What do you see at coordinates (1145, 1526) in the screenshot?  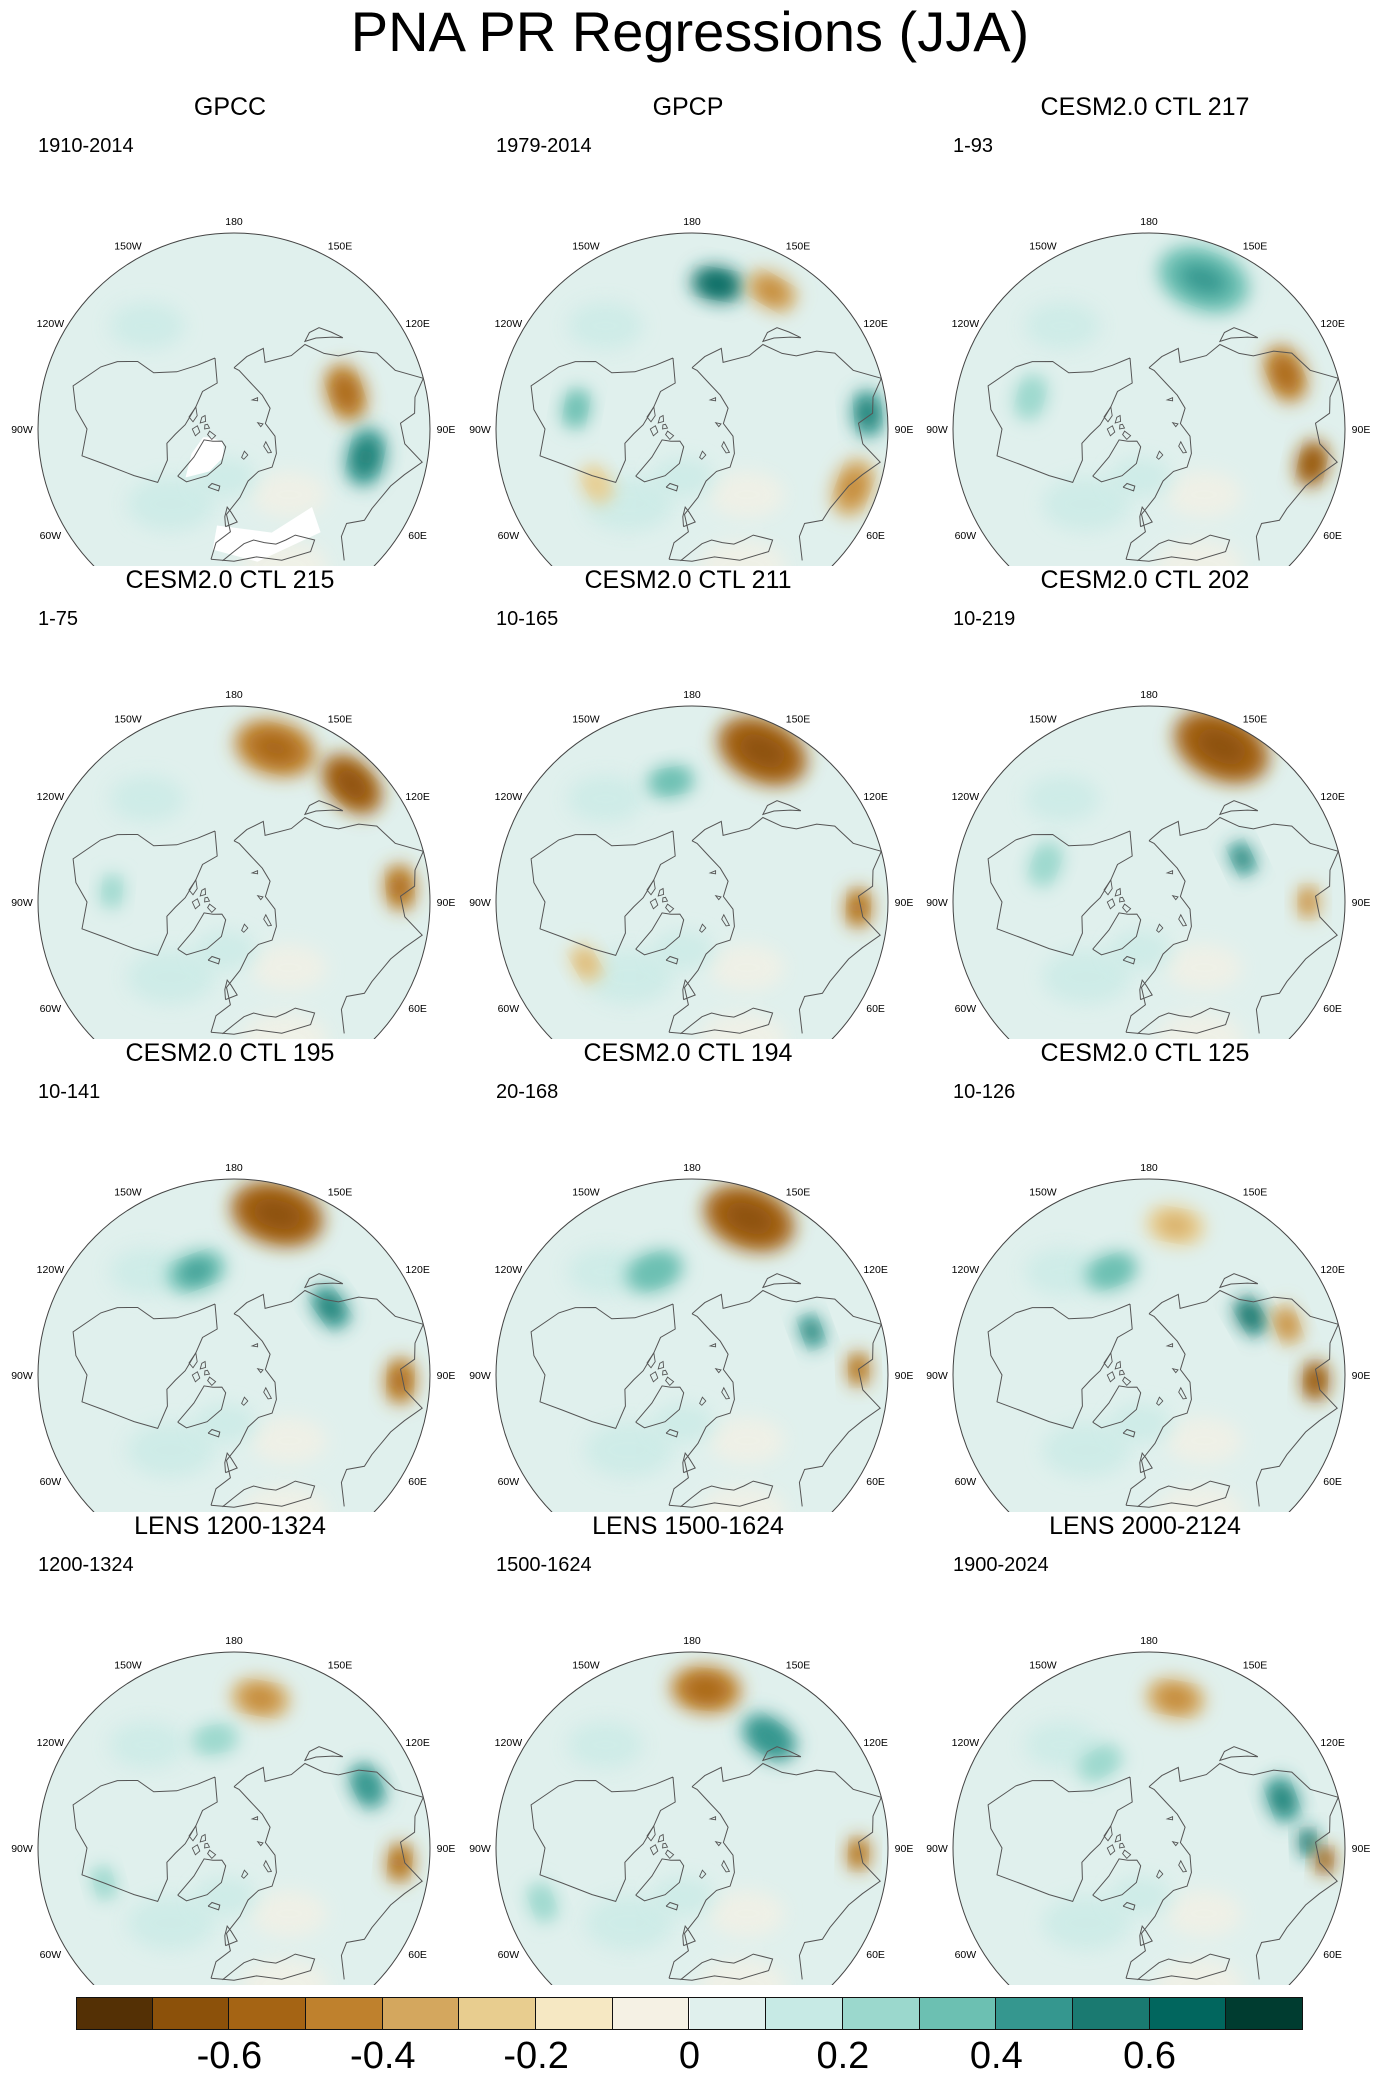 I see `panel-title: LENS 2000-2124` at bounding box center [1145, 1526].